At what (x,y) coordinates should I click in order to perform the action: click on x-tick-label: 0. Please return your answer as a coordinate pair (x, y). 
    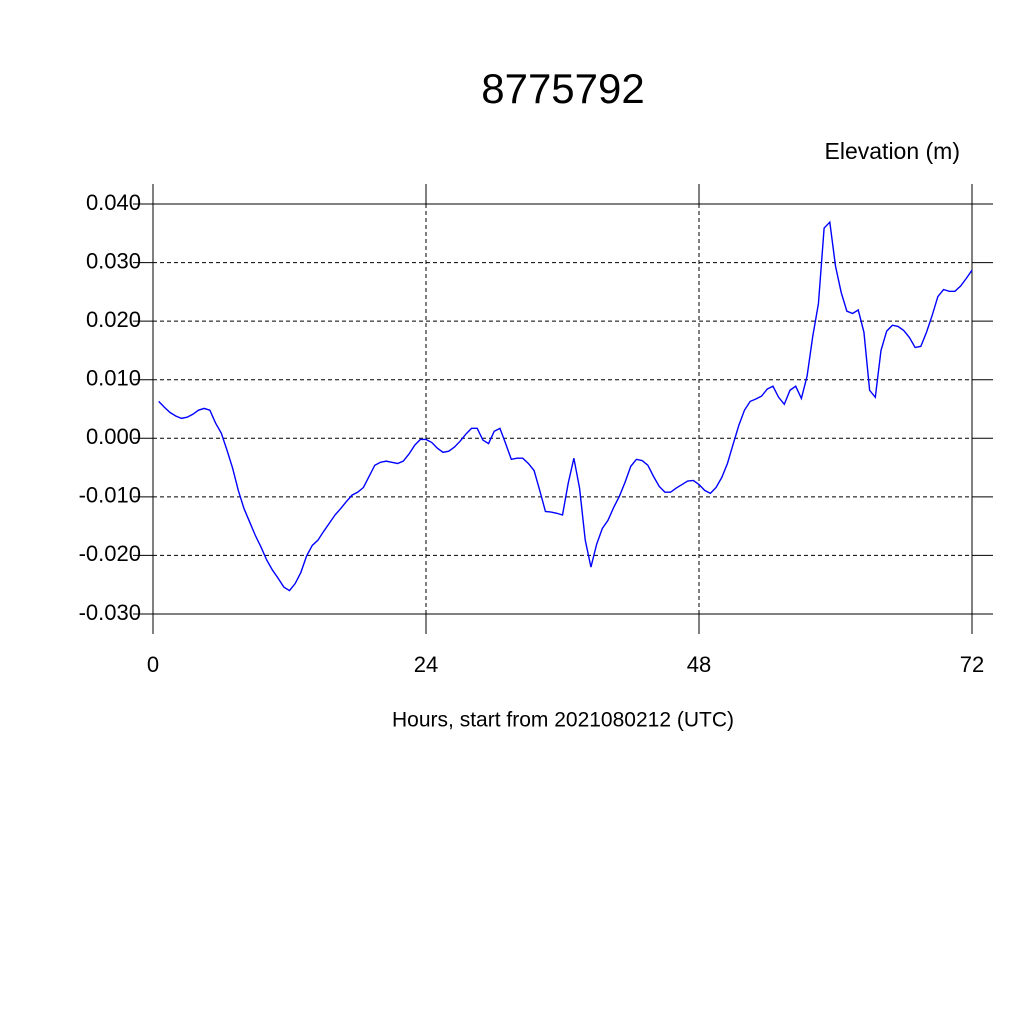
    Looking at the image, I should click on (153, 664).